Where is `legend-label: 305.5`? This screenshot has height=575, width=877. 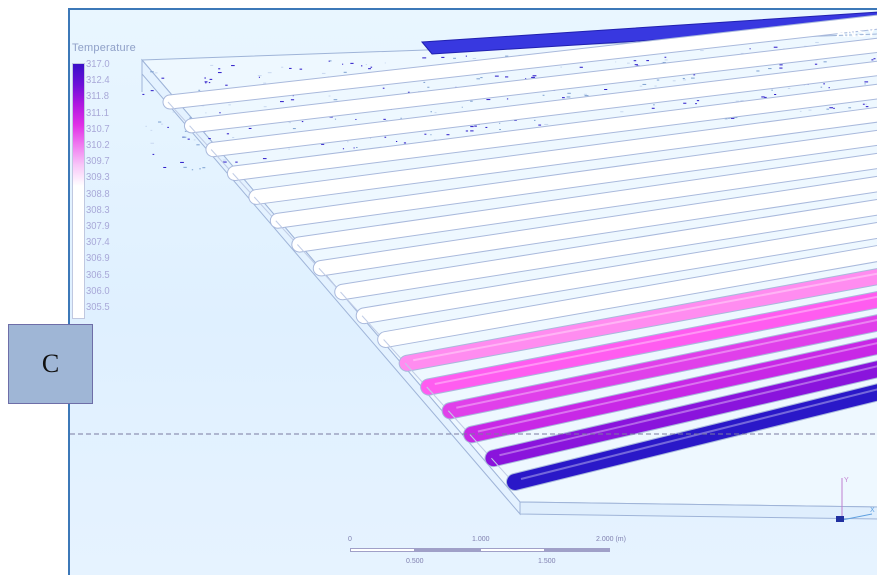 legend-label: 305.5 is located at coordinates (98, 307).